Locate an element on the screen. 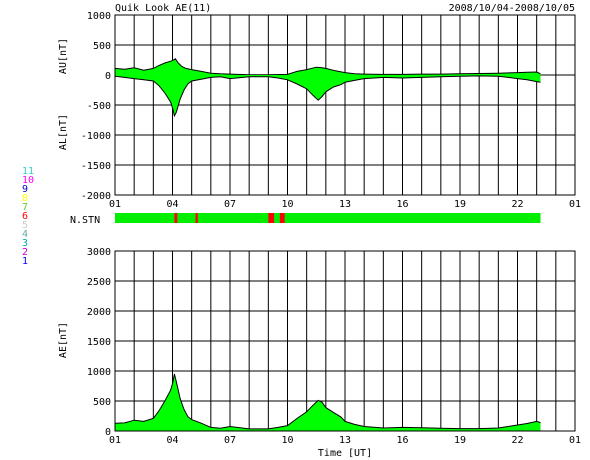  au-series-fill is located at coordinates (328, 66).